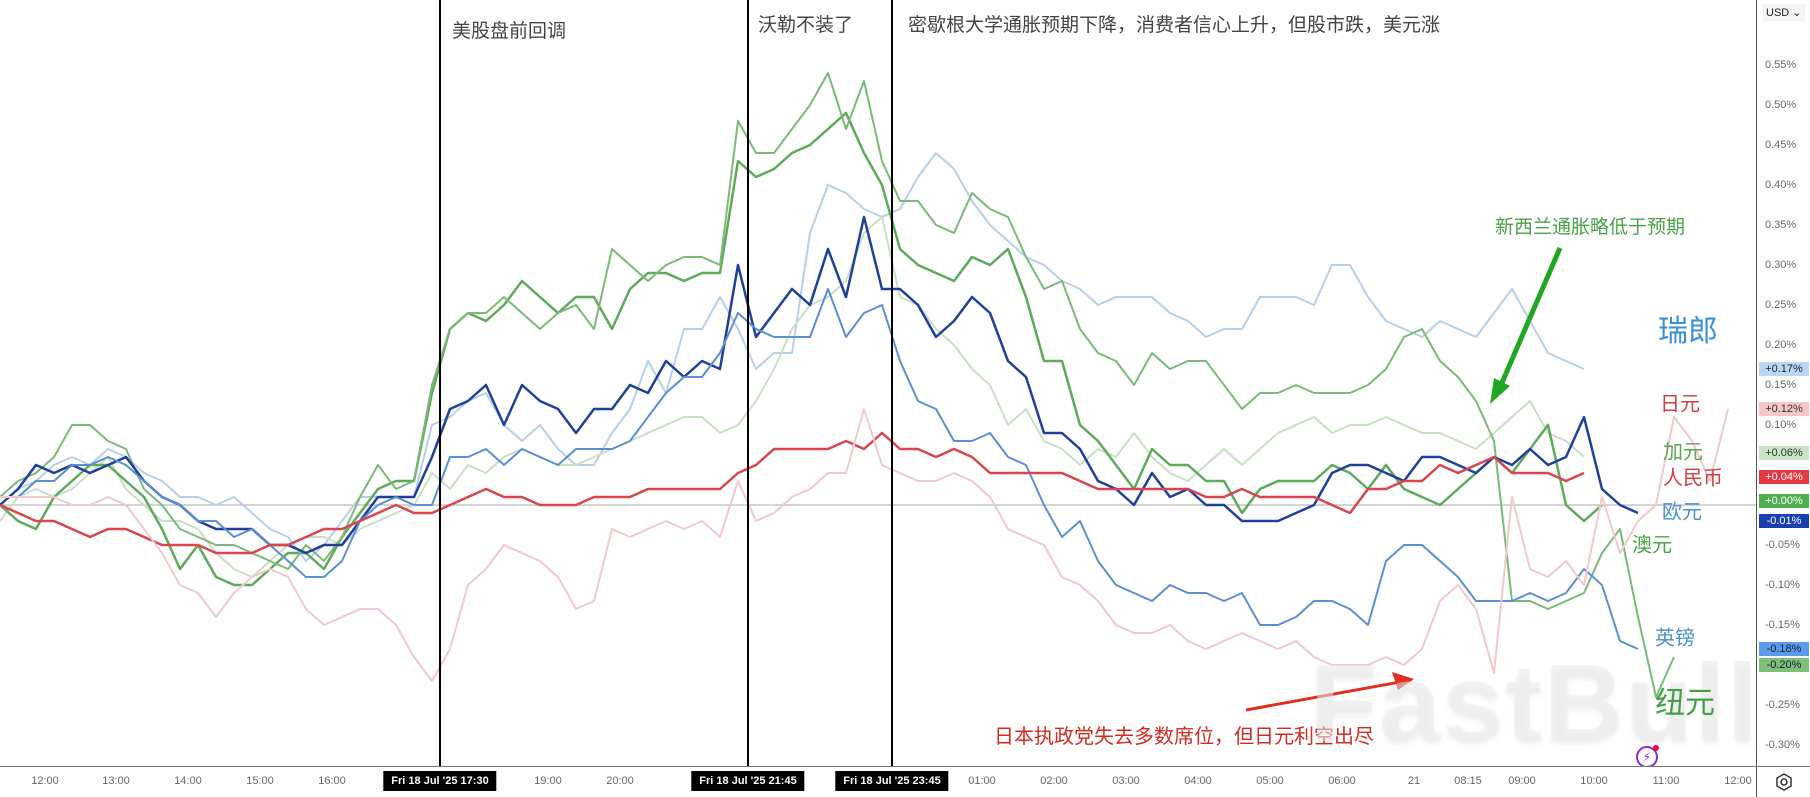  I want to click on crosshair-time-badge: Fri 18 Jul '25 21:45, so click(748, 781).